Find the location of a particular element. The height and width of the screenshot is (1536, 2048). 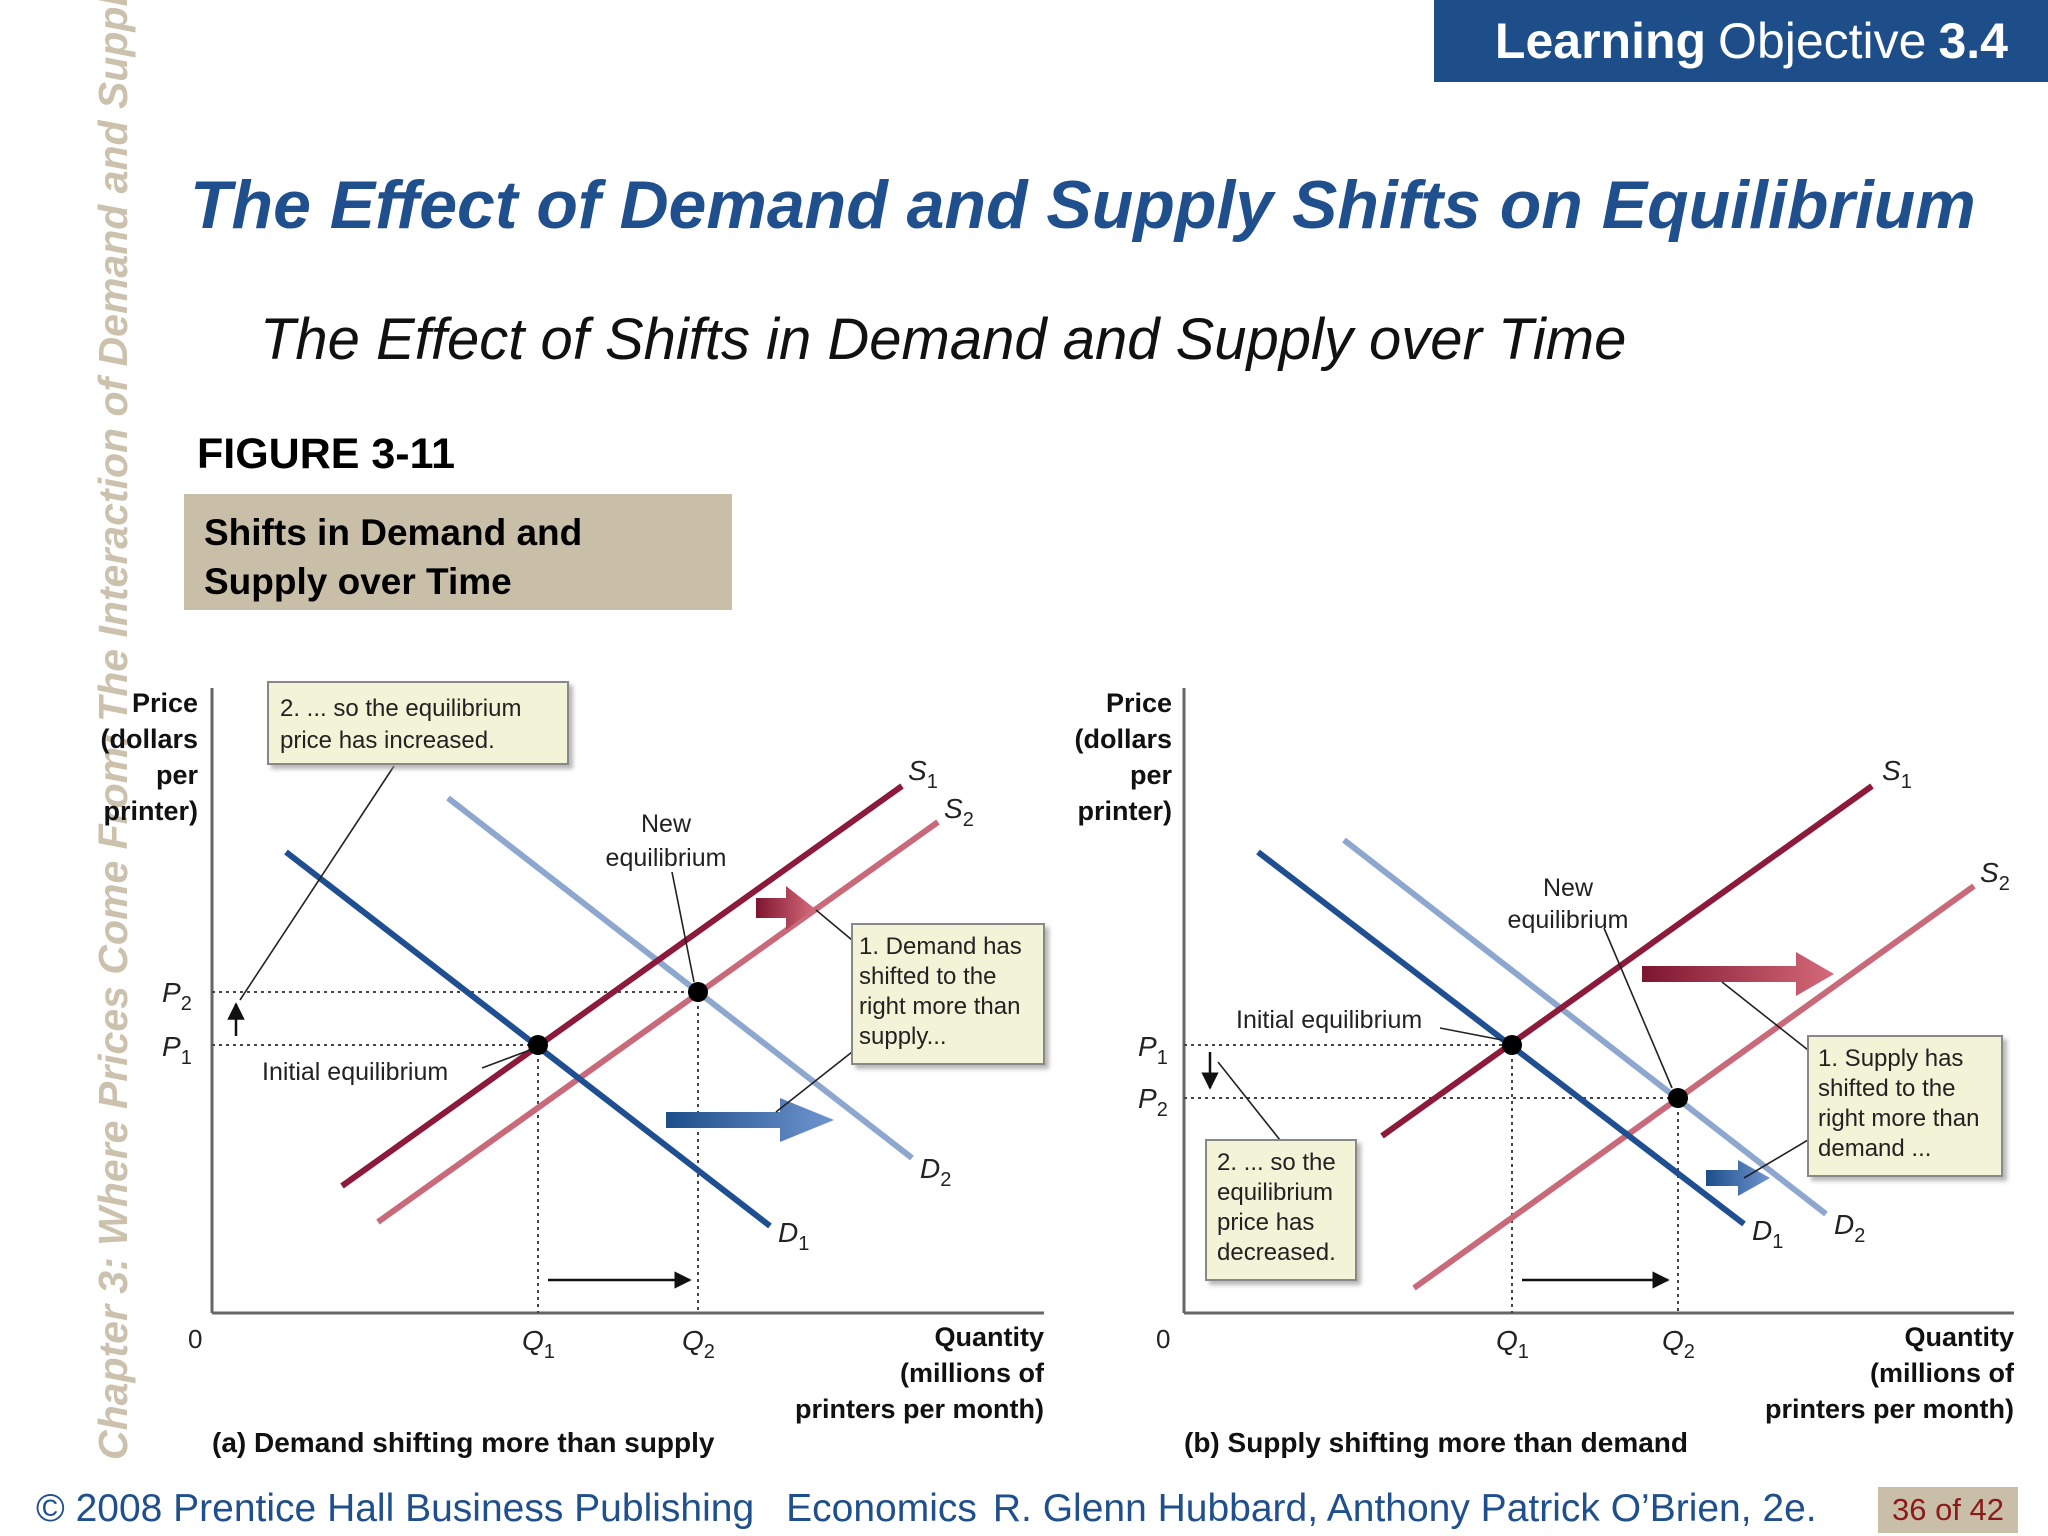

panel-b-s1-label: S1 is located at coordinates (1897, 774).